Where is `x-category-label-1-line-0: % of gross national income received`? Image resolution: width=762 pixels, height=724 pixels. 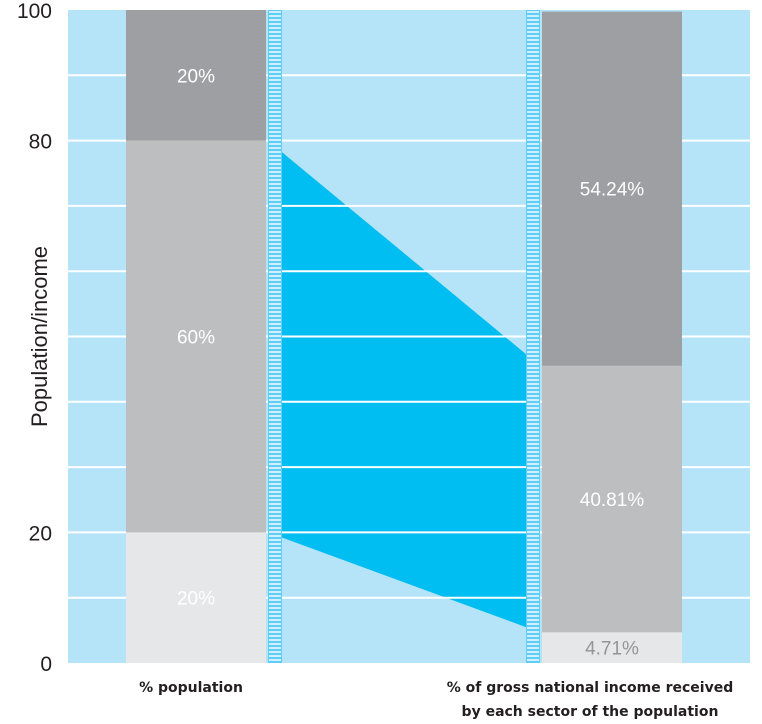 x-category-label-1-line-0: % of gross national income received is located at coordinates (590, 688).